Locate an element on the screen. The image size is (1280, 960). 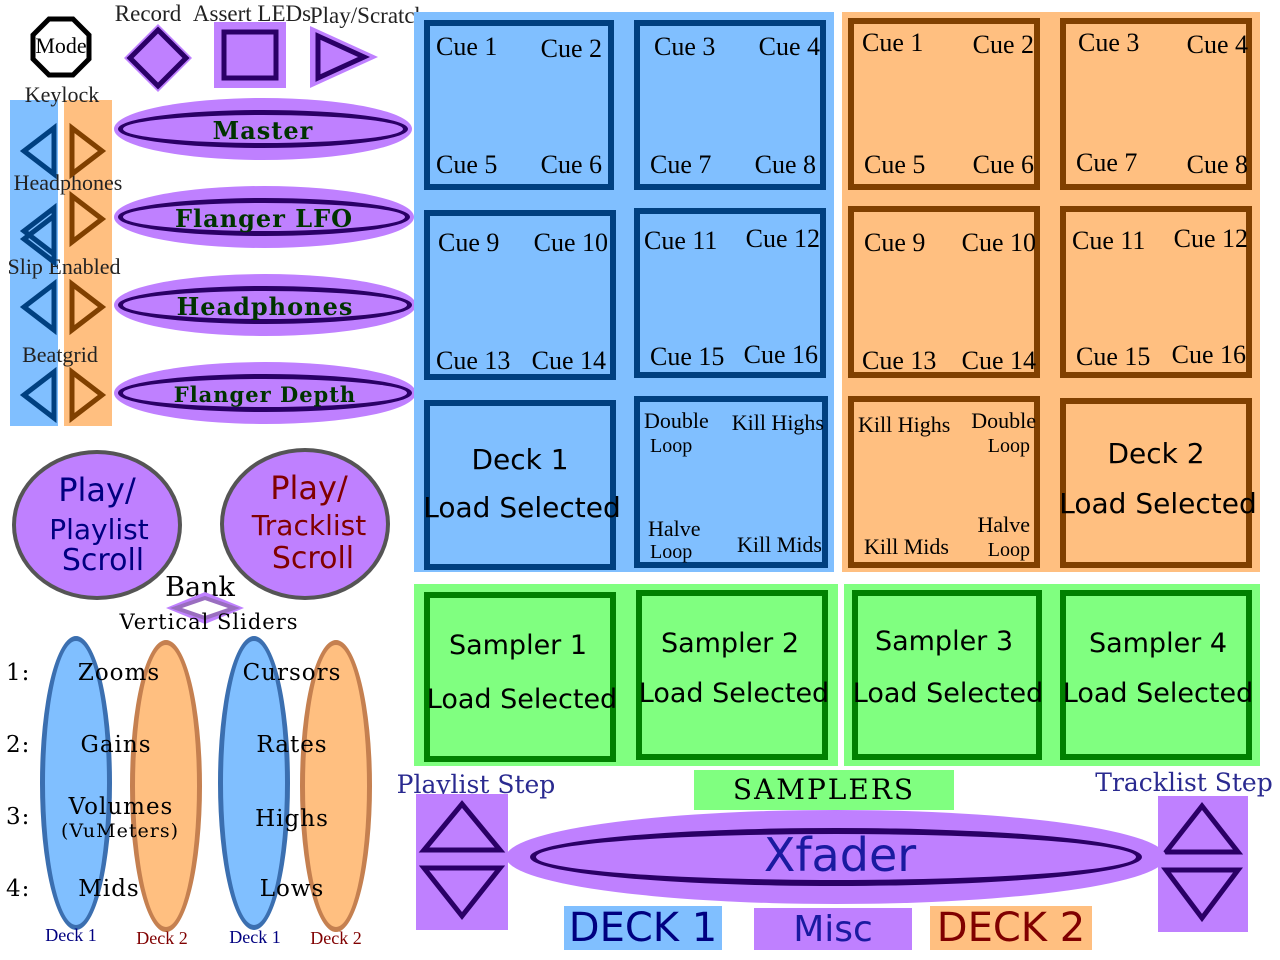
playlist-step-down-button is located at coordinates (462, 893).